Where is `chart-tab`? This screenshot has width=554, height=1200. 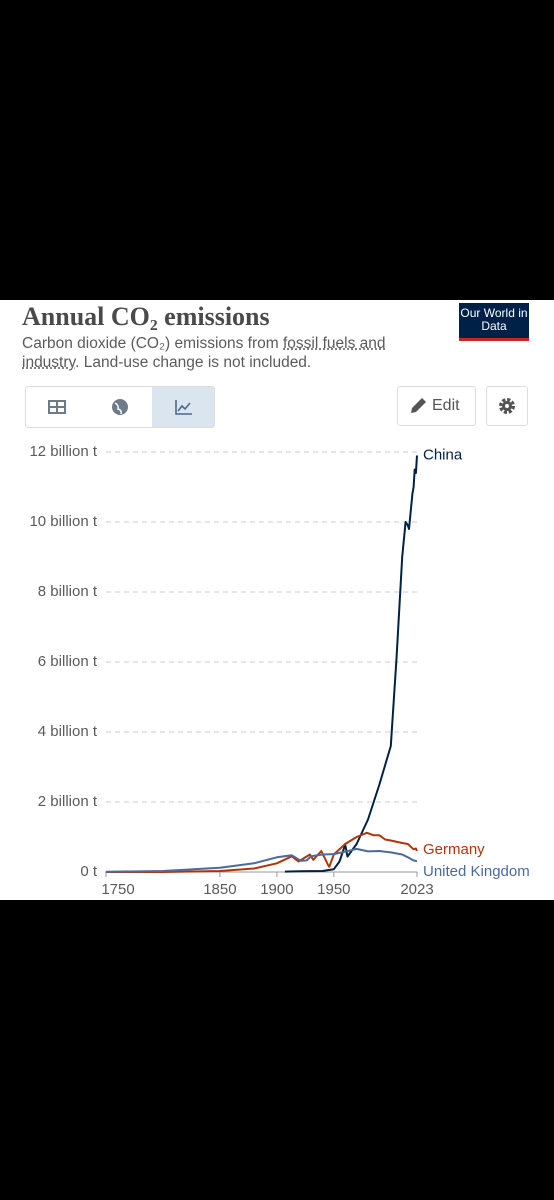
chart-tab is located at coordinates (183, 407).